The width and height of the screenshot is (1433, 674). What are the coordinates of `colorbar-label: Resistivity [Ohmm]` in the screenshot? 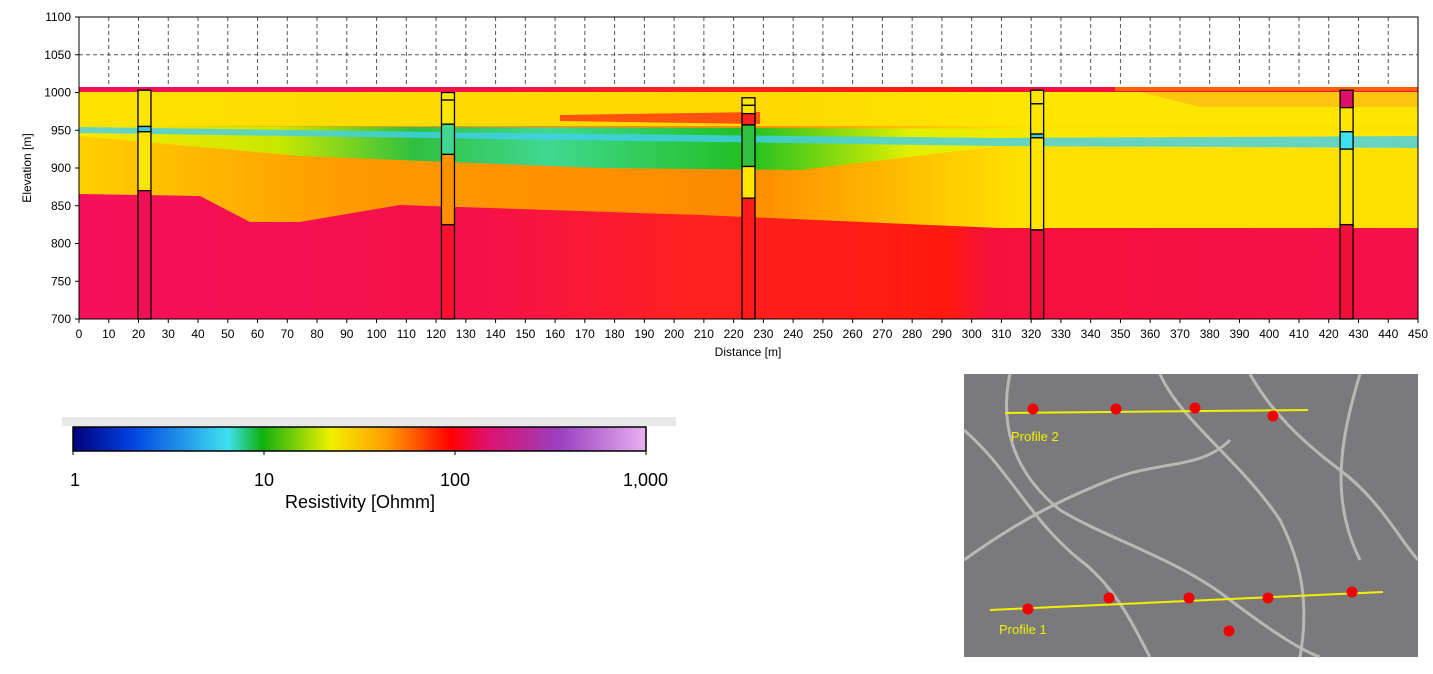 It's located at (360, 502).